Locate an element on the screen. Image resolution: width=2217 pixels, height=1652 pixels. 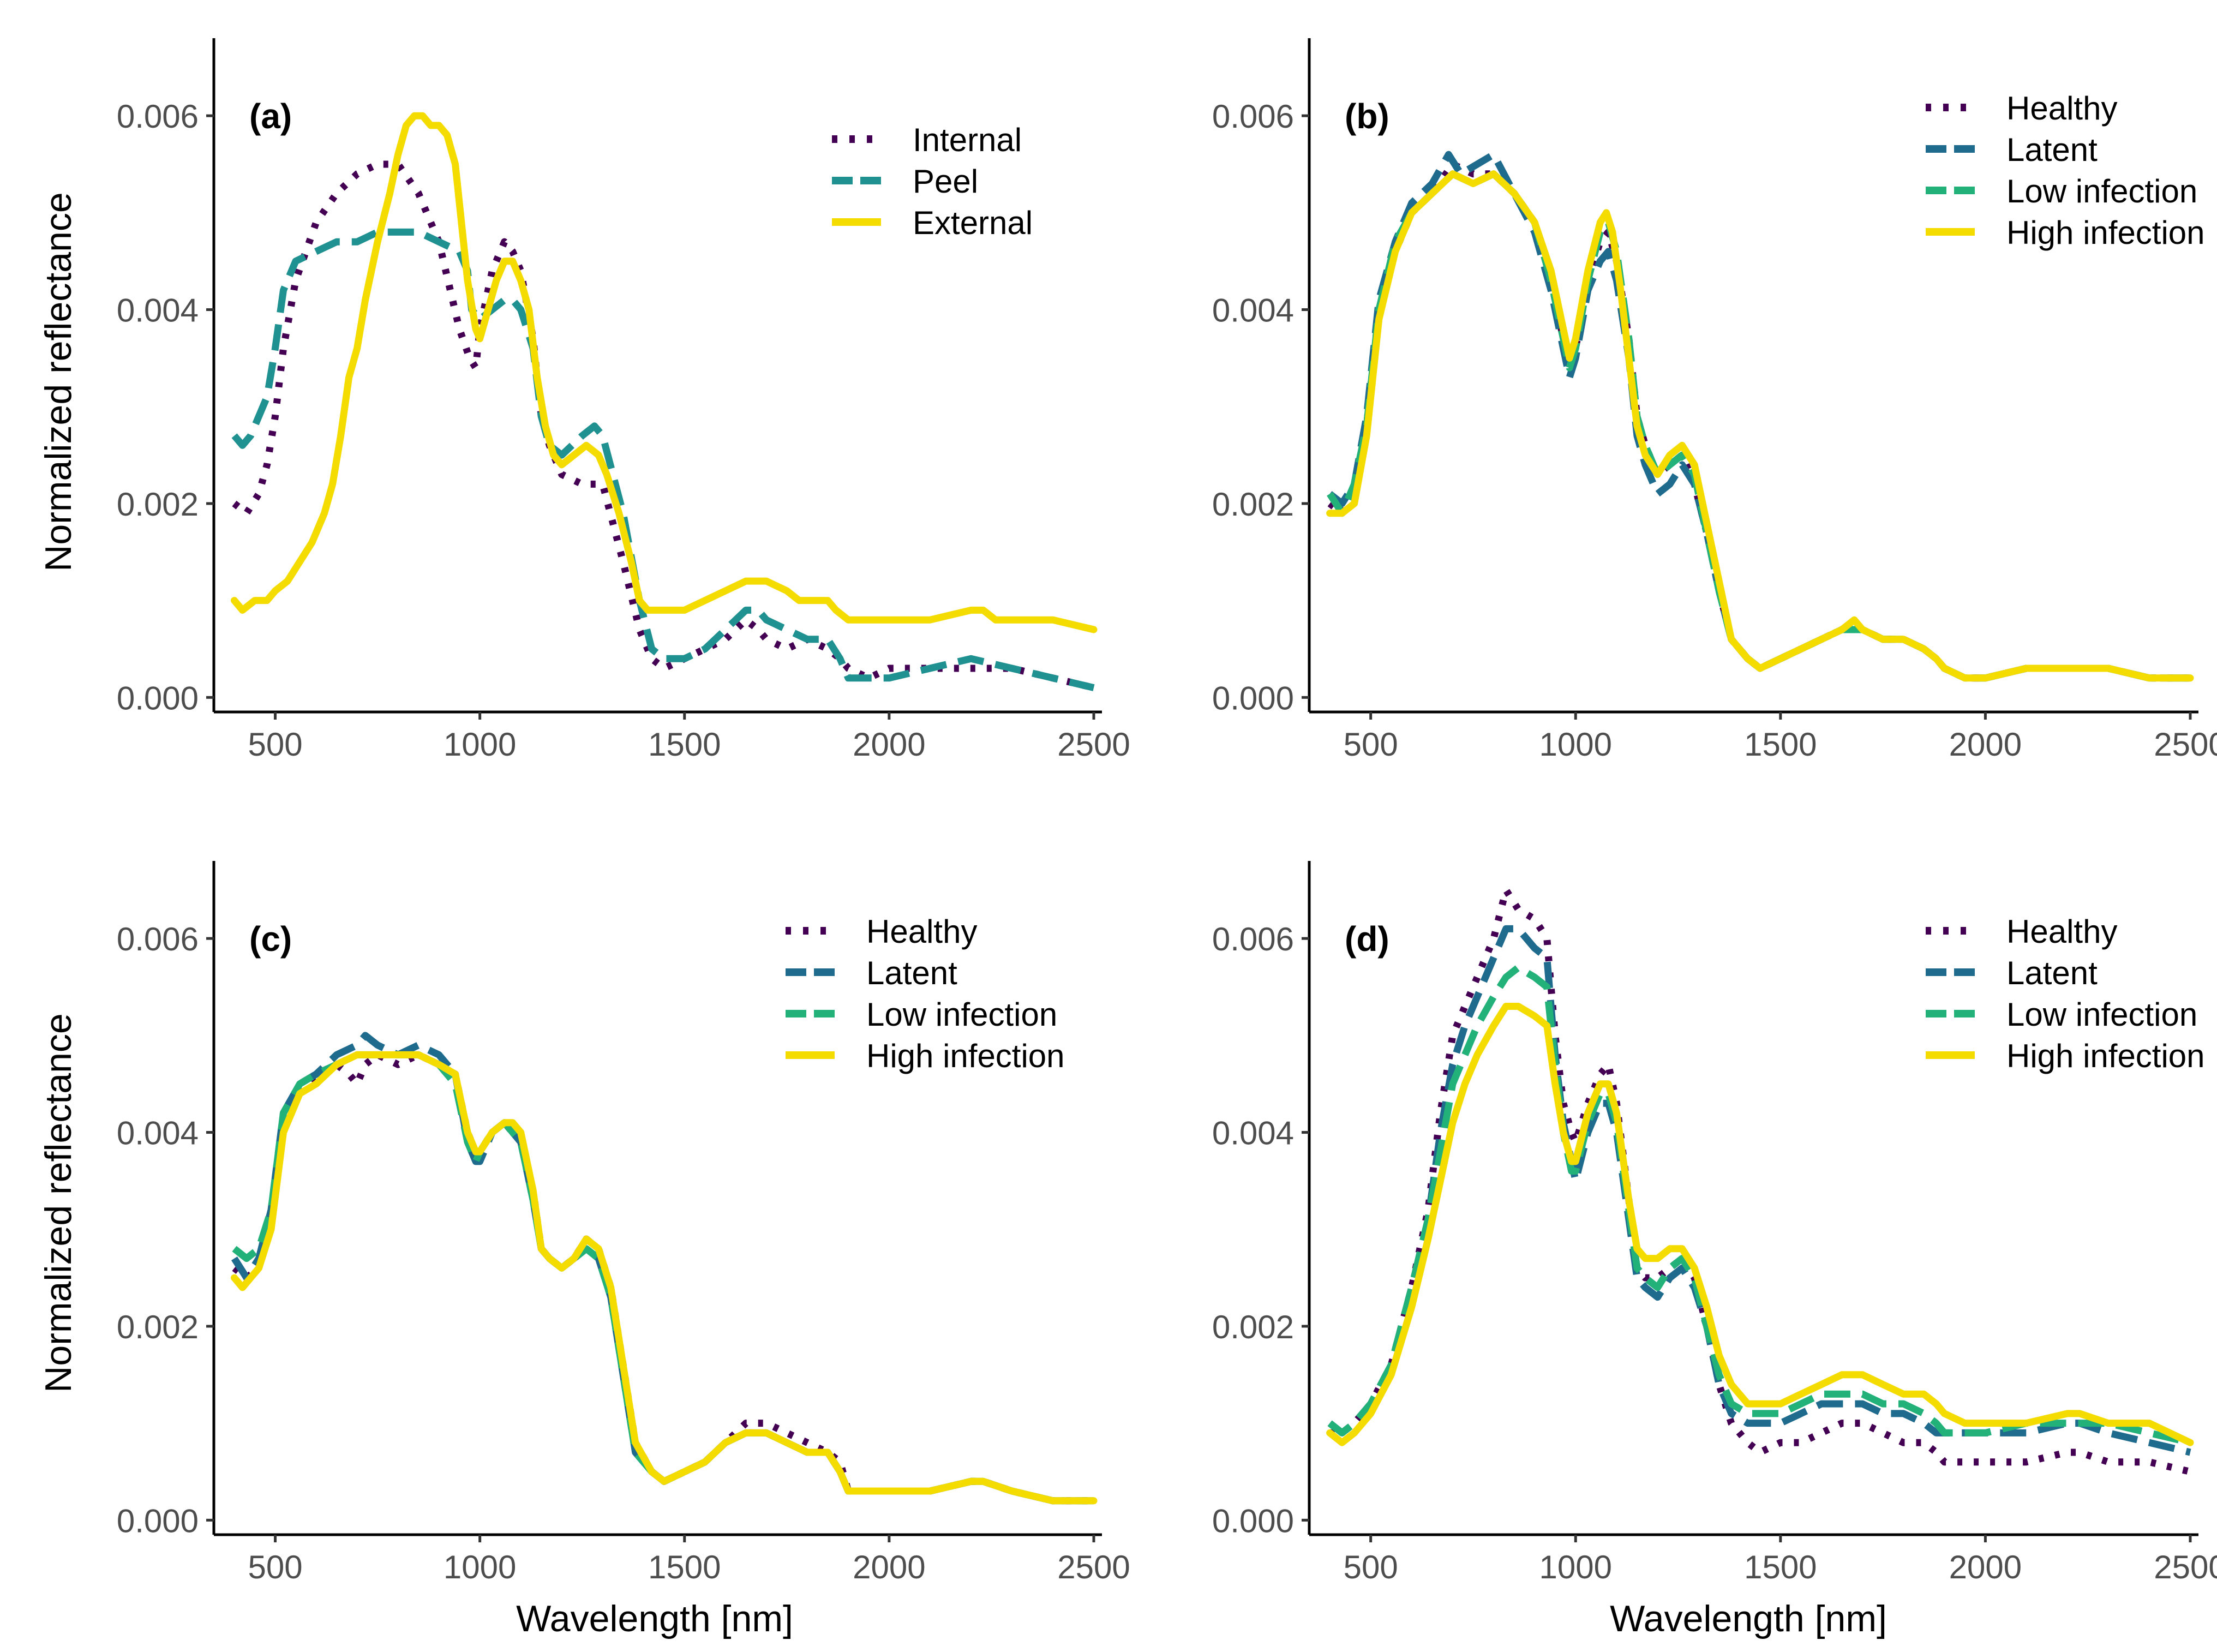
panel-a-series-external is located at coordinates (664, 372).